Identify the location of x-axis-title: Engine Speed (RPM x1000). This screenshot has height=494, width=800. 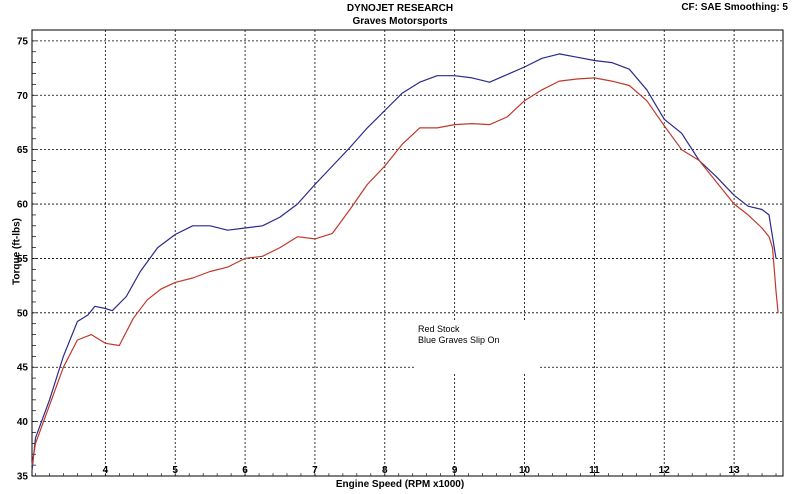
(400, 484).